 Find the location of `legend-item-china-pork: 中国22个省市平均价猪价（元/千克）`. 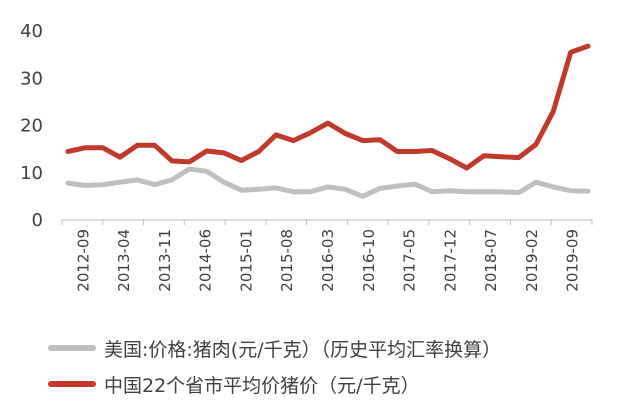

legend-item-china-pork: 中国22个省市平均价猪价（元/千克） is located at coordinates (310, 384).